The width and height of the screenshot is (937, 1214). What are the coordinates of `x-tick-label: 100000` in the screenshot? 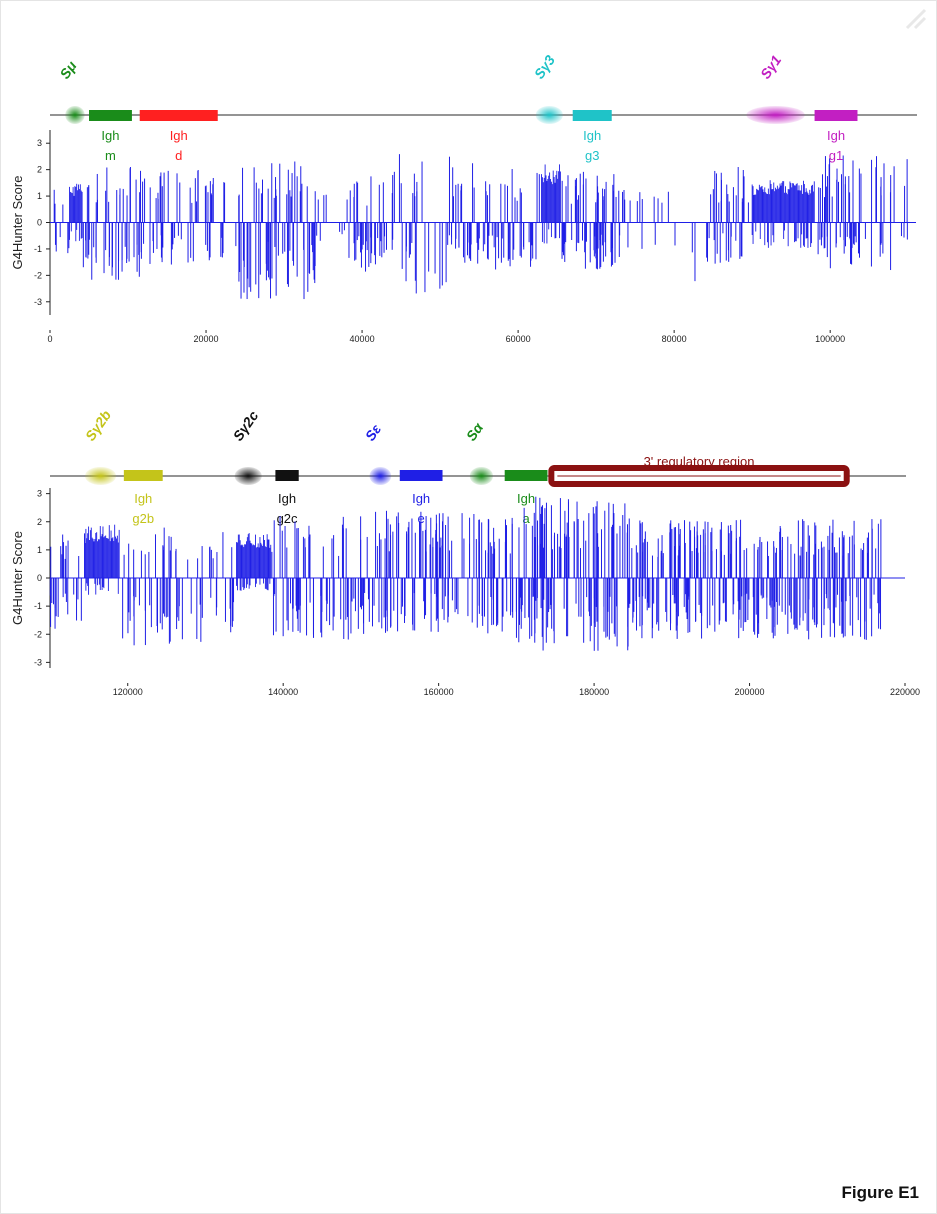 It's located at (830, 339).